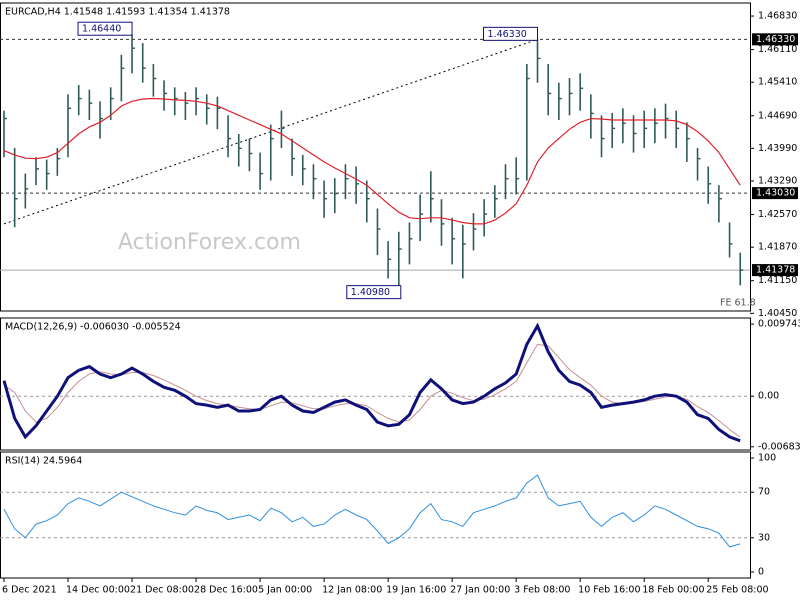  Describe the element at coordinates (779, 324) in the screenshot. I see `y-tick-label: 0.009743` at that location.